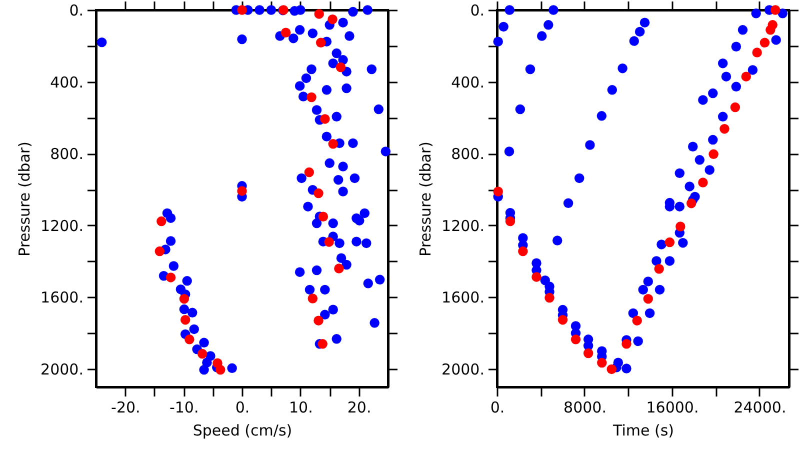  Describe the element at coordinates (359, 407) in the screenshot. I see `x-tick-label: 20.` at that location.